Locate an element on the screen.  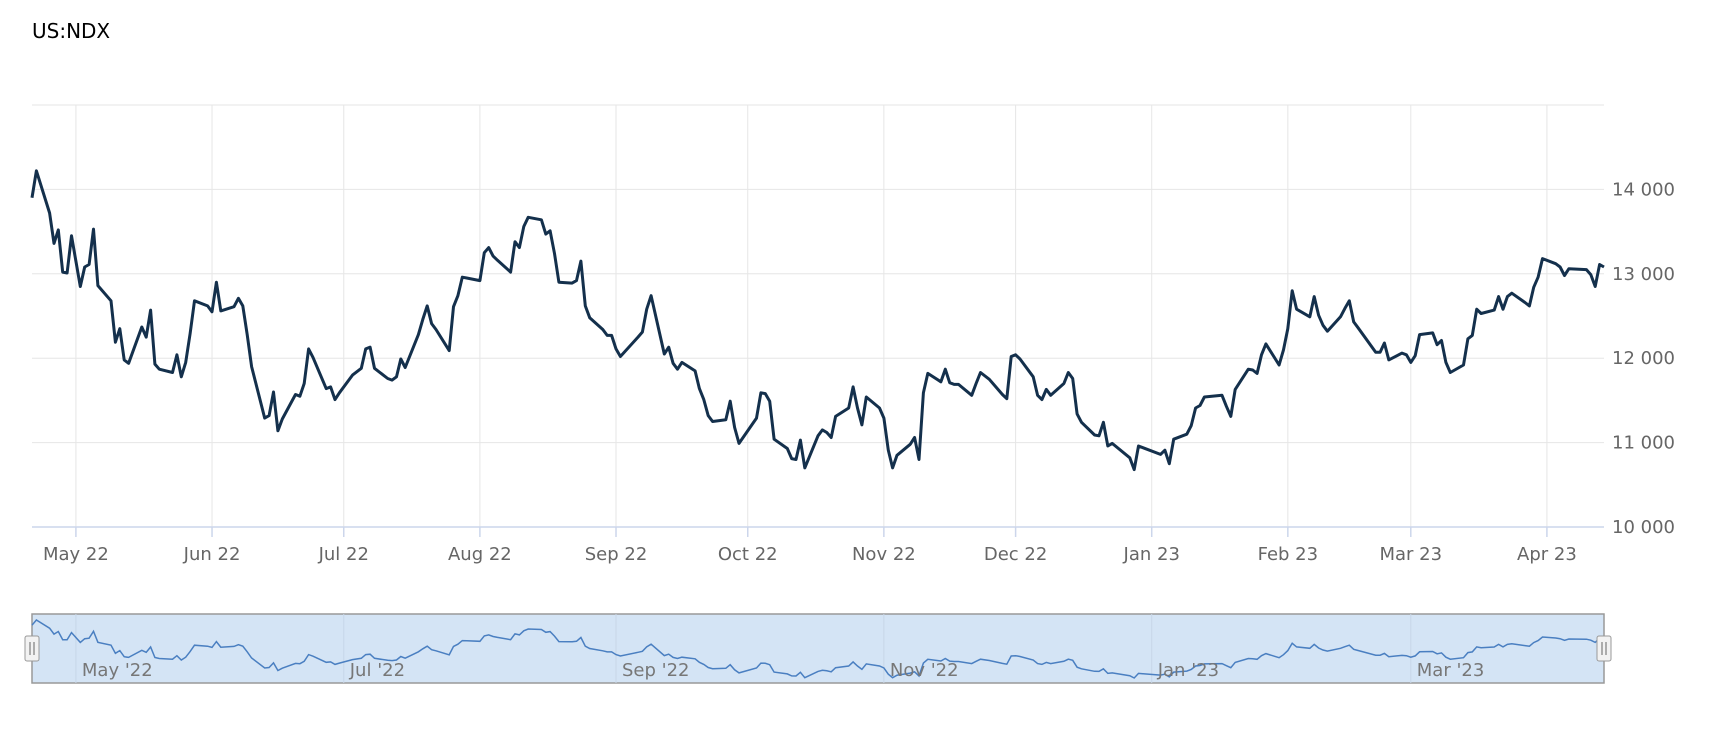
y-tick-label: 10 000 is located at coordinates (1643, 527).